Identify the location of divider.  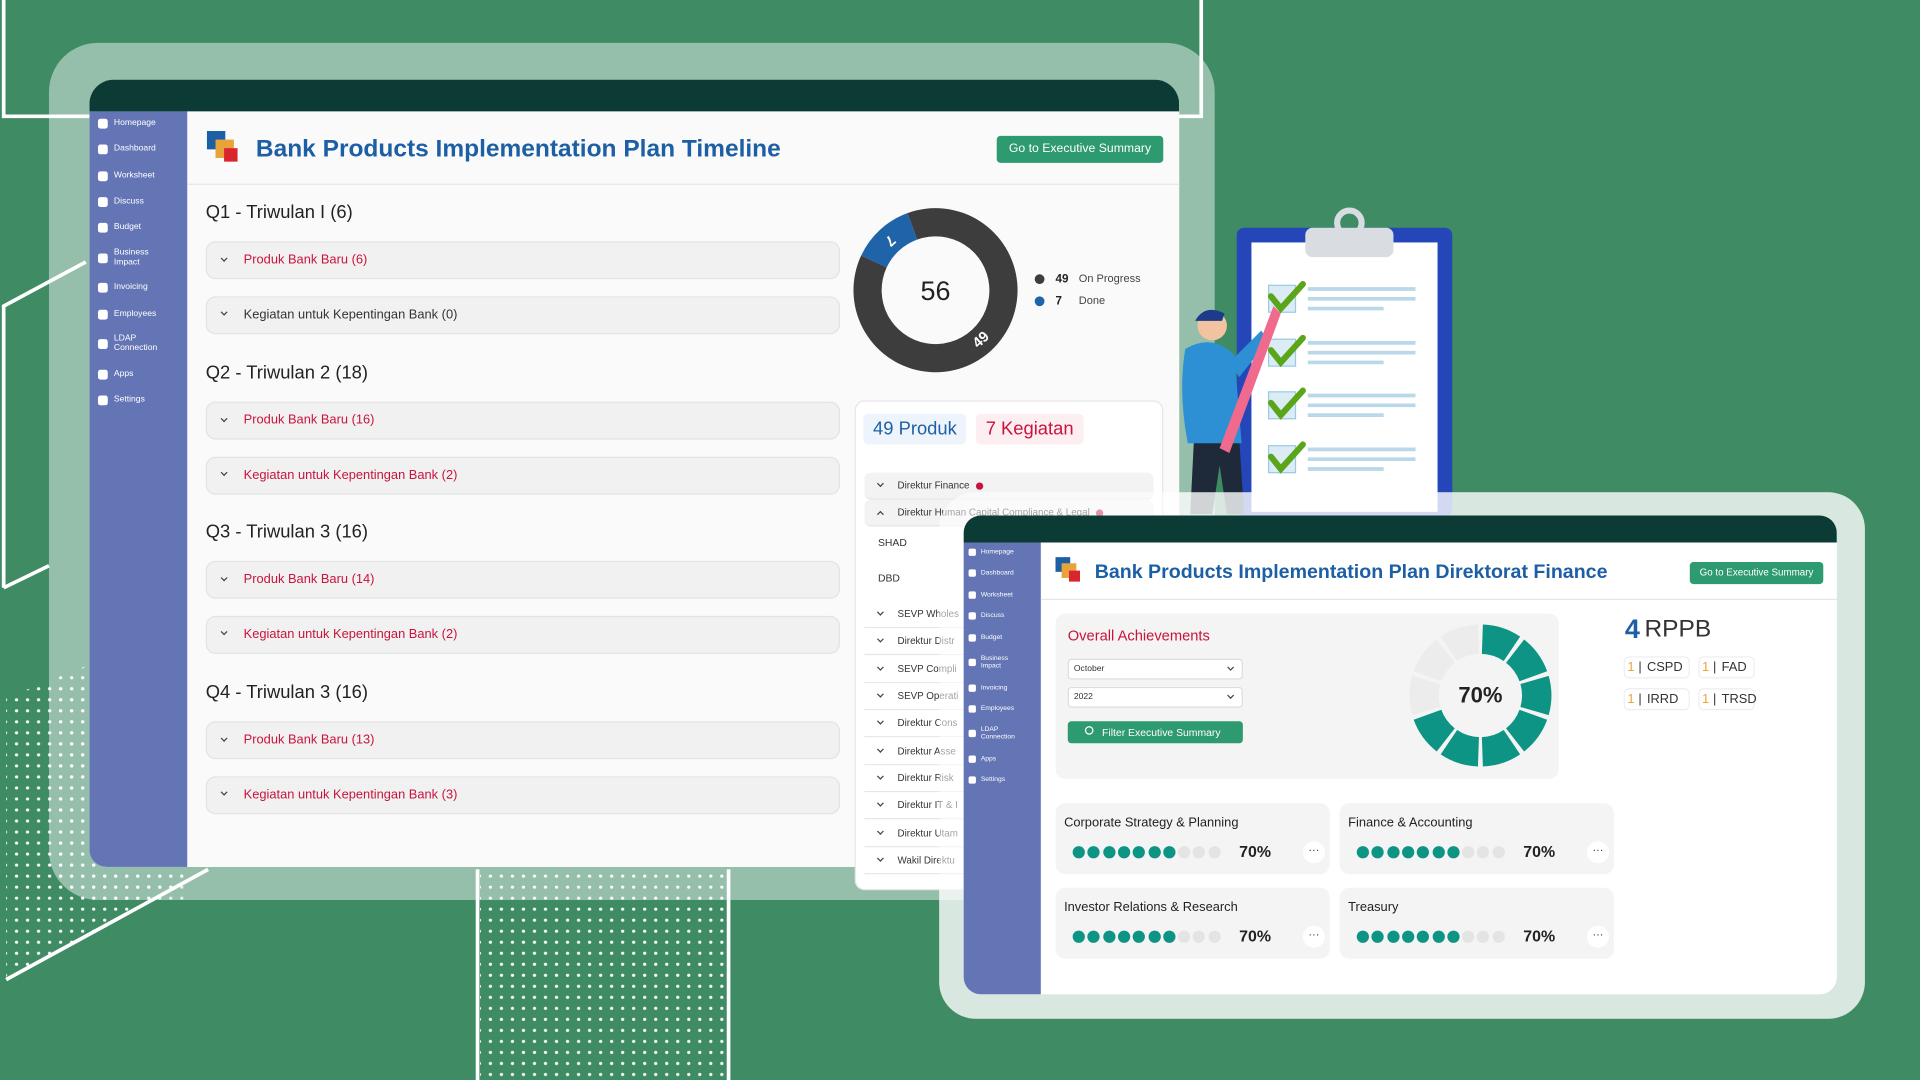
(1438, 599).